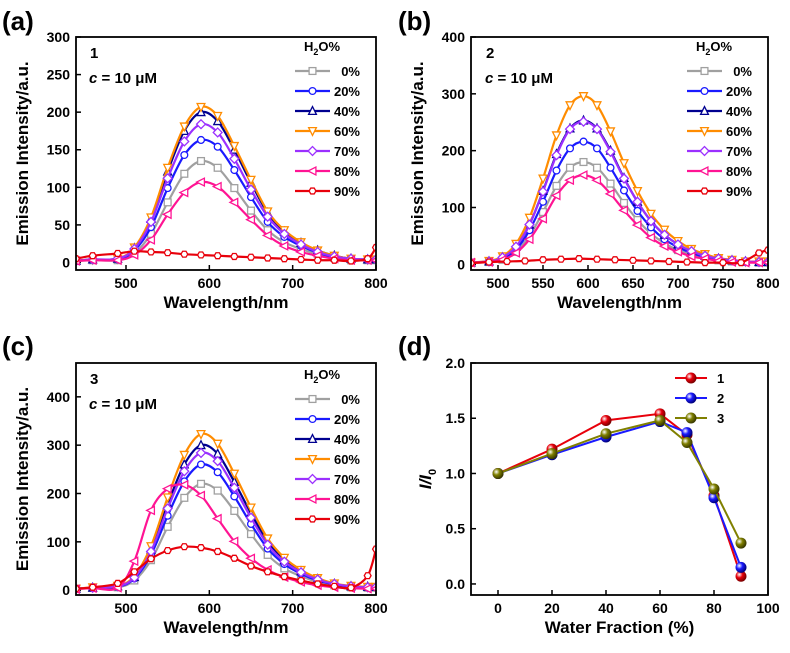 Image resolution: width=790 pixels, height=653 pixels. What do you see at coordinates (414, 346) in the screenshot?
I see `panel-label: (d)` at bounding box center [414, 346].